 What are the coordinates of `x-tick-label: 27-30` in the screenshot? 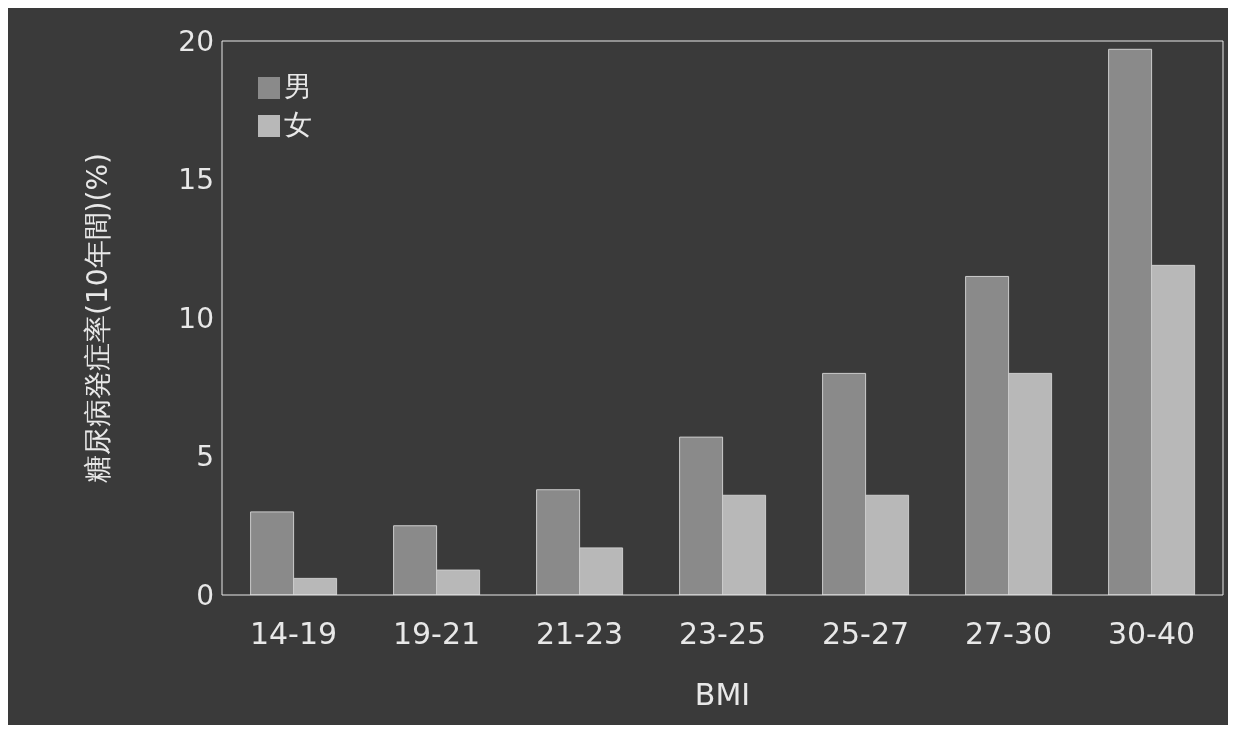 It's located at (1008, 634).